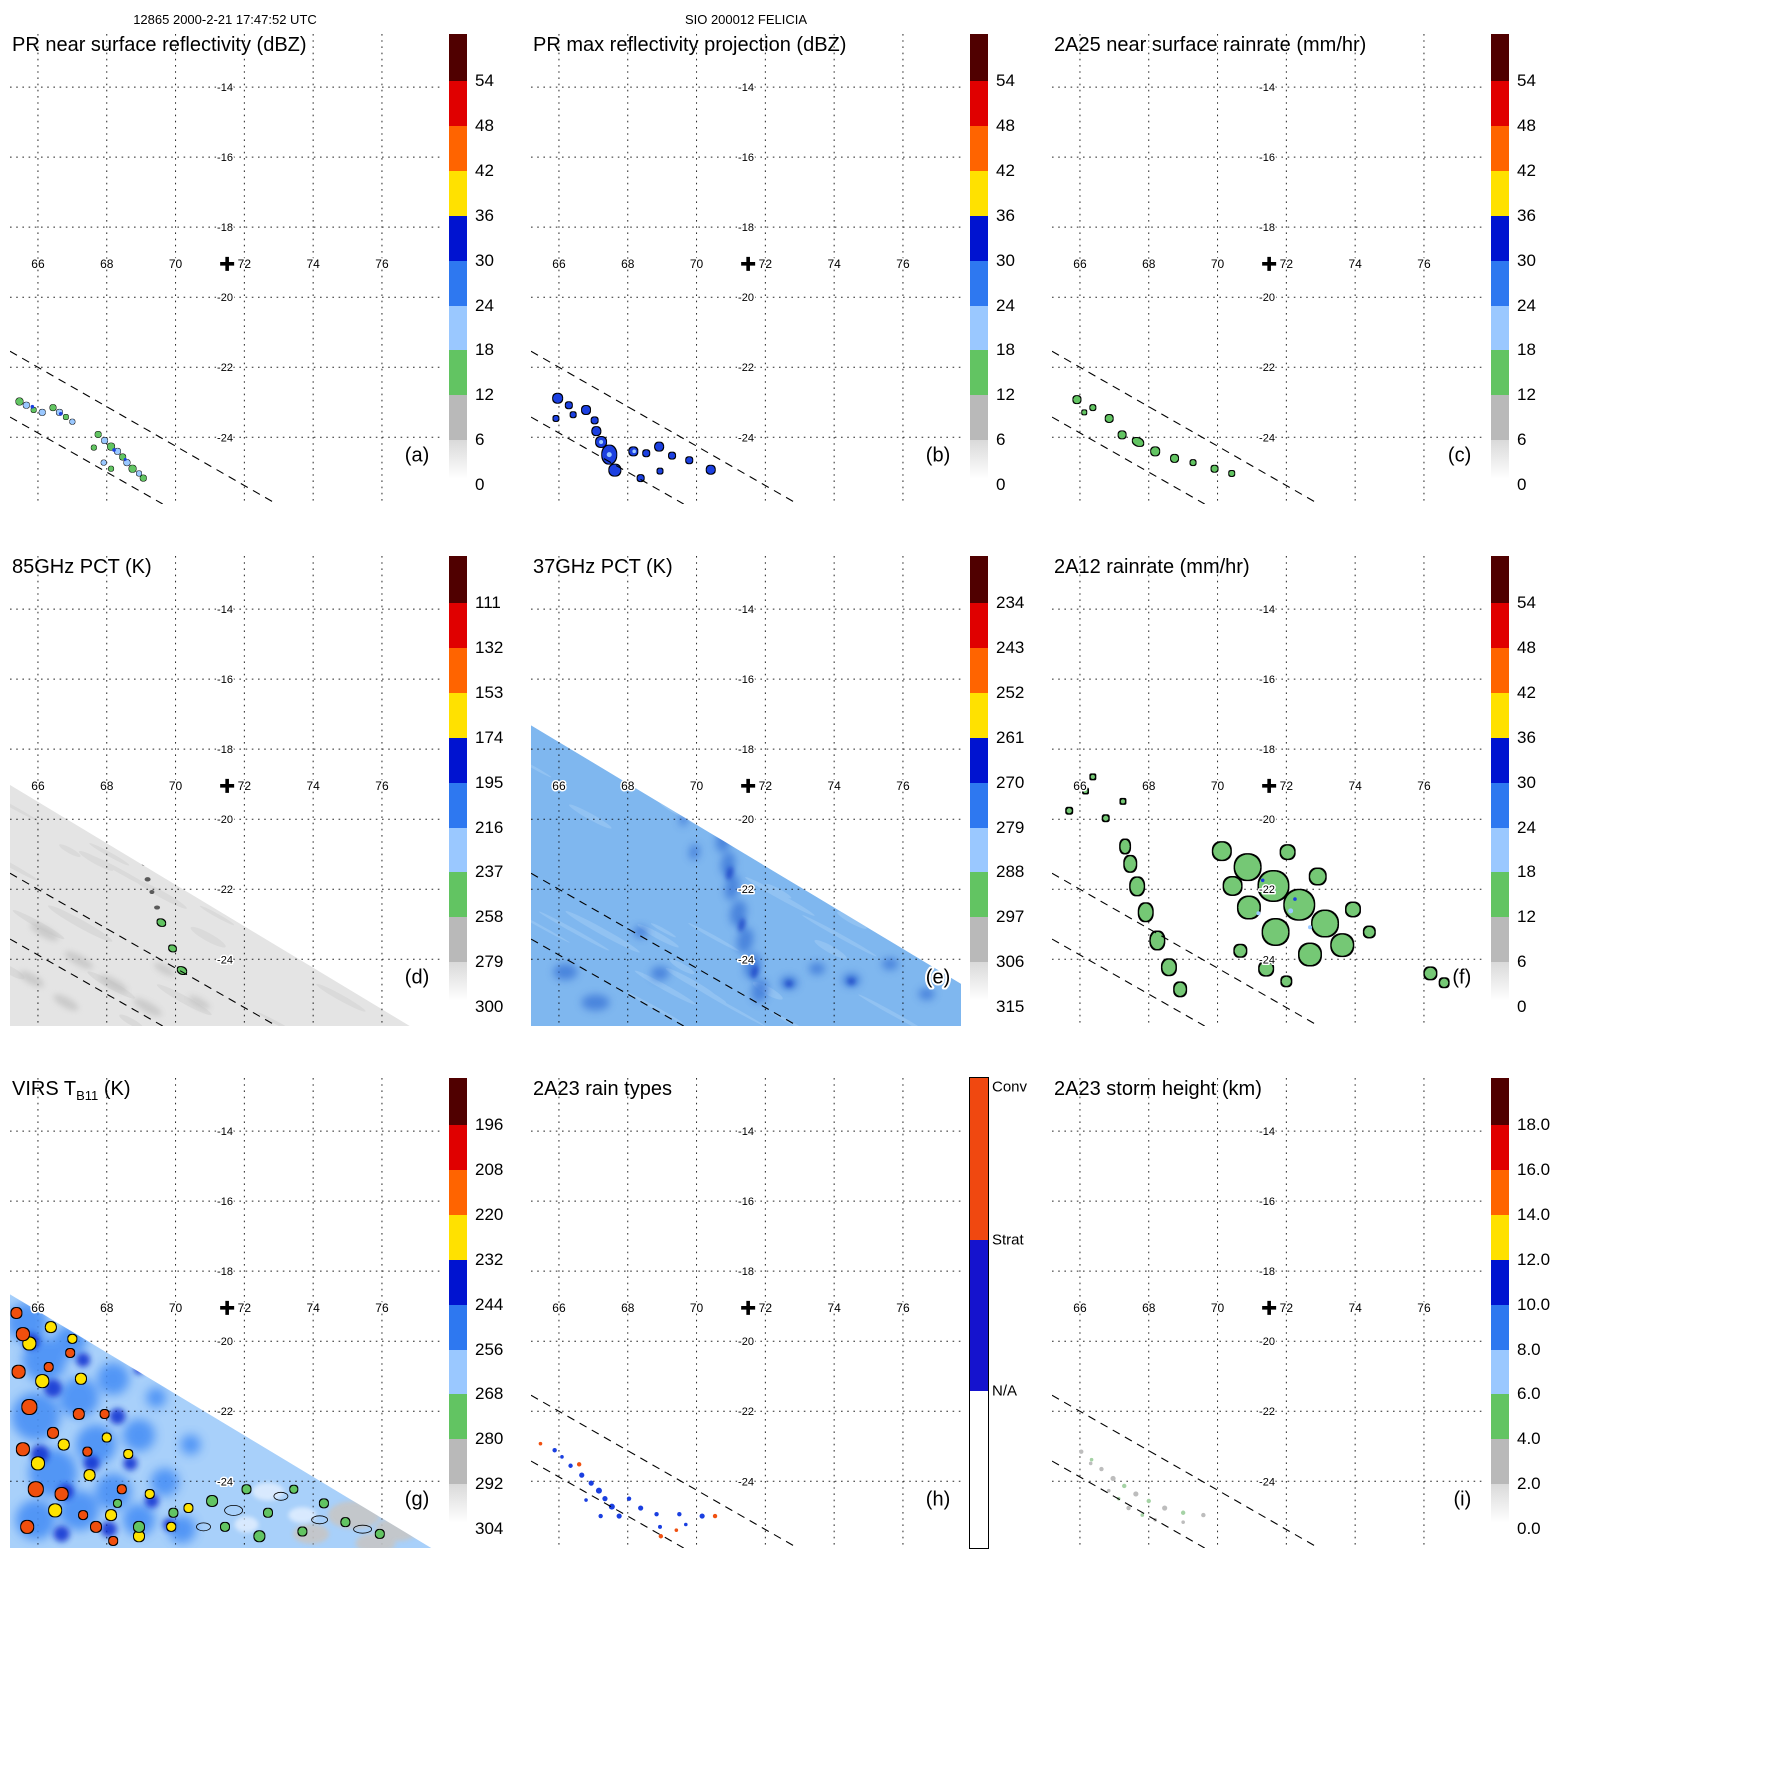 The height and width of the screenshot is (1771, 1771). What do you see at coordinates (489, 917) in the screenshot?
I see `colorbar-tick-label: 258` at bounding box center [489, 917].